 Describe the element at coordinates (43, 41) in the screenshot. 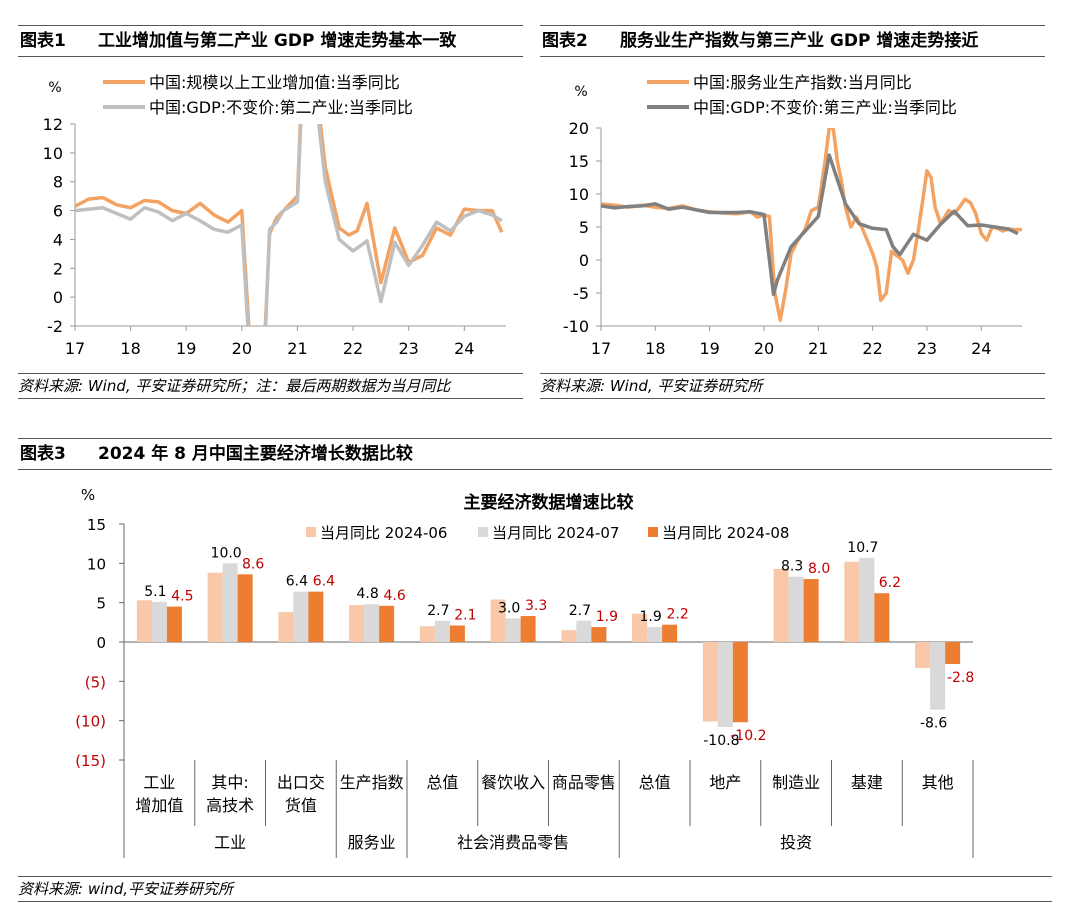

I see `figure1-label: 图表1` at that location.